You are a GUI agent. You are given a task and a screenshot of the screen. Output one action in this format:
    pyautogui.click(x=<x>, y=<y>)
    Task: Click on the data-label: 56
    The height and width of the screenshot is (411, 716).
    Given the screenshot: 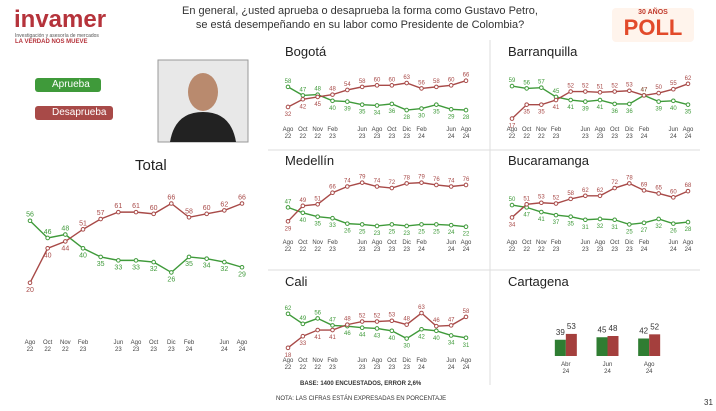 What is the action you would take?
    pyautogui.click(x=421, y=83)
    